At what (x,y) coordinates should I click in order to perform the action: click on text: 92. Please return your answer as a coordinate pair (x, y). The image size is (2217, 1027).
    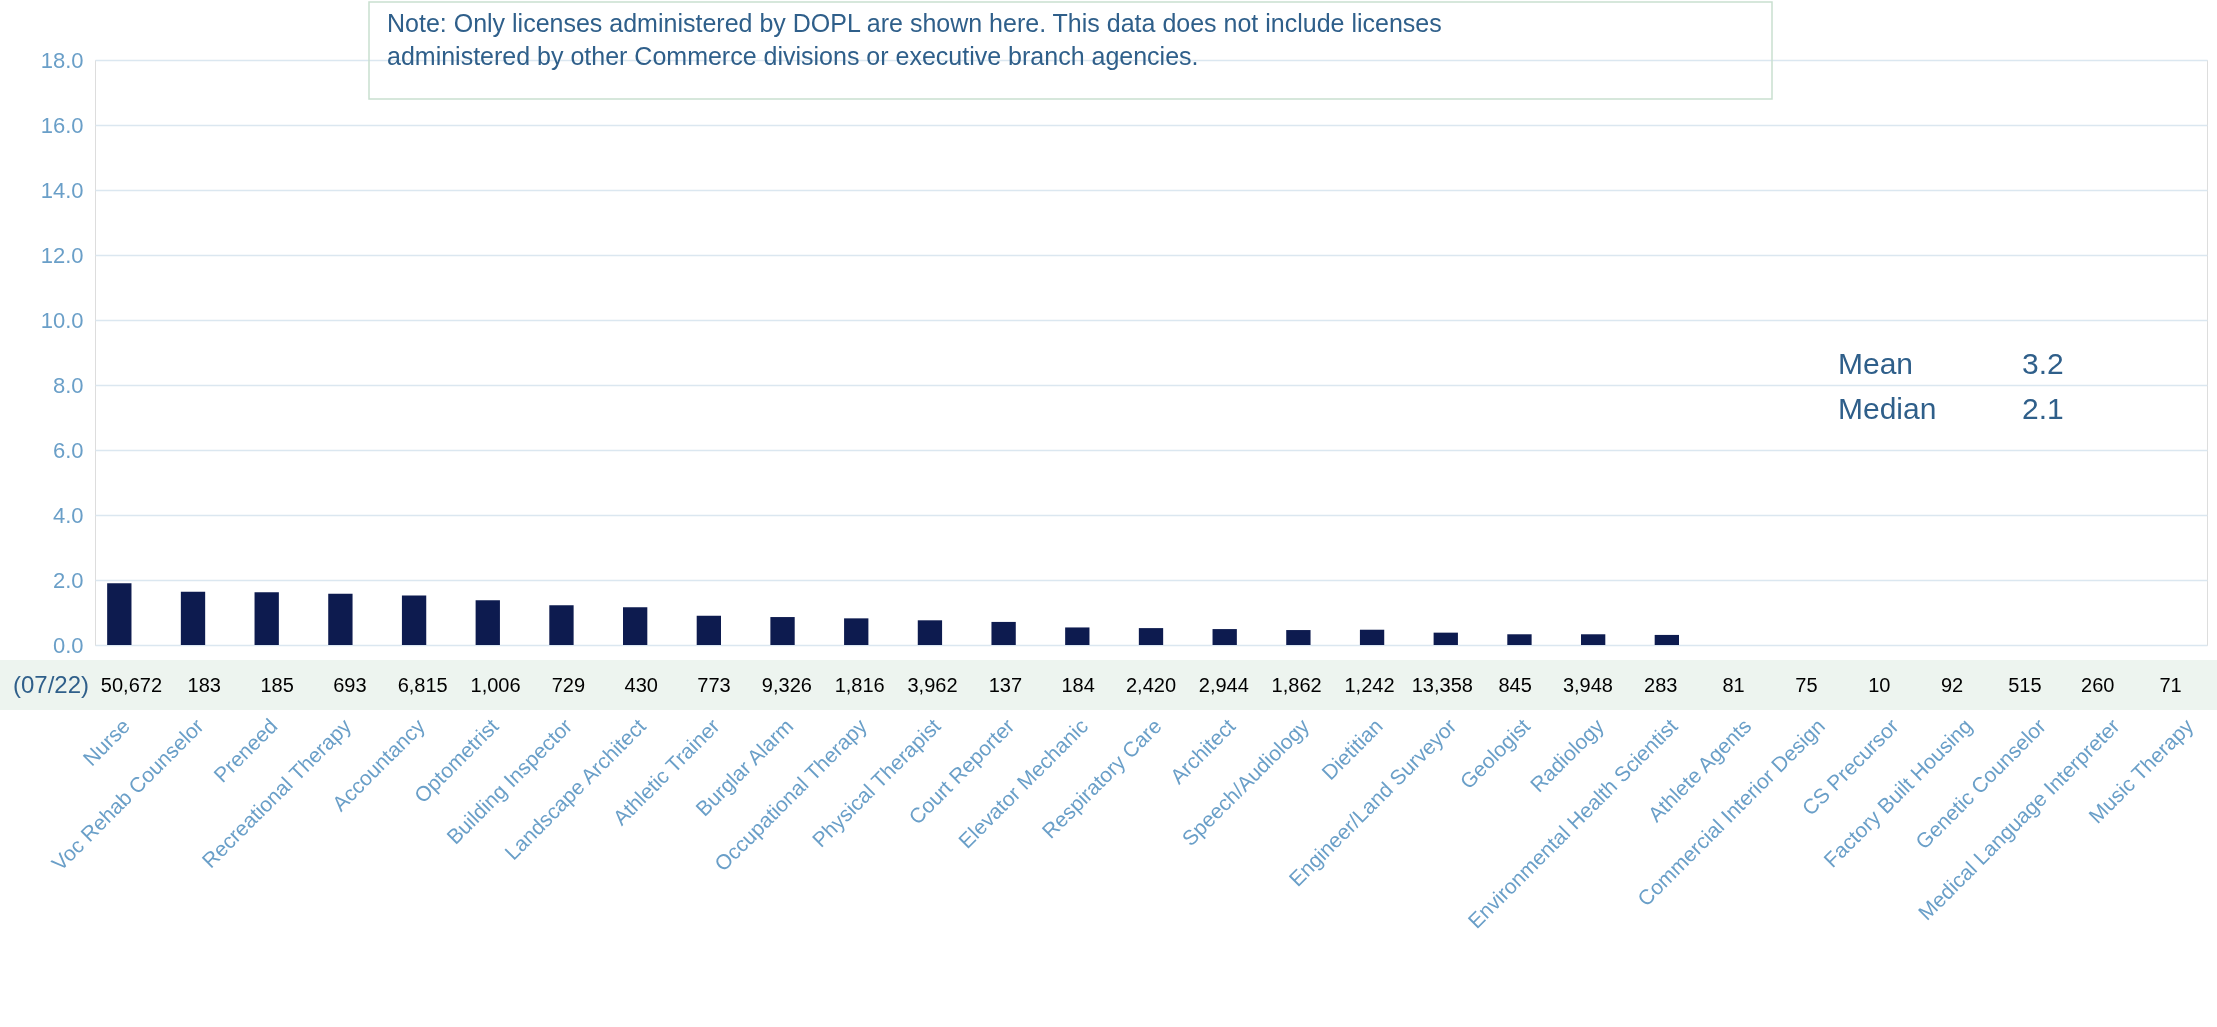
    Looking at the image, I should click on (1952, 685).